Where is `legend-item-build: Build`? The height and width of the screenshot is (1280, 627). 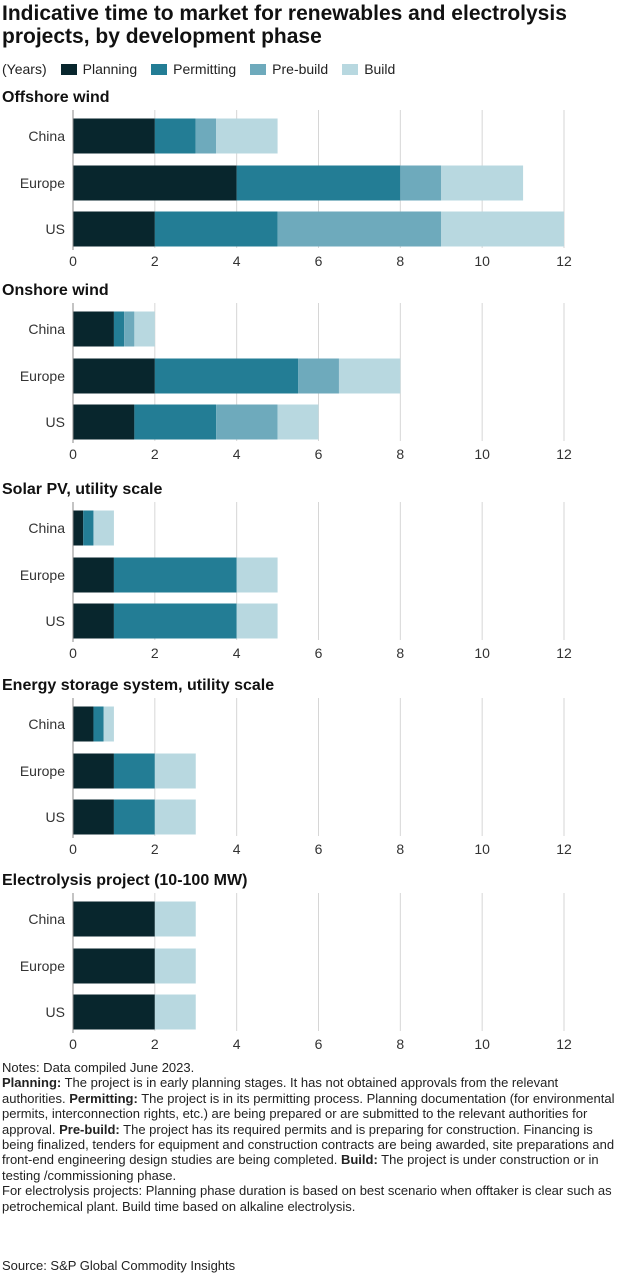
legend-item-build: Build is located at coordinates (368, 69).